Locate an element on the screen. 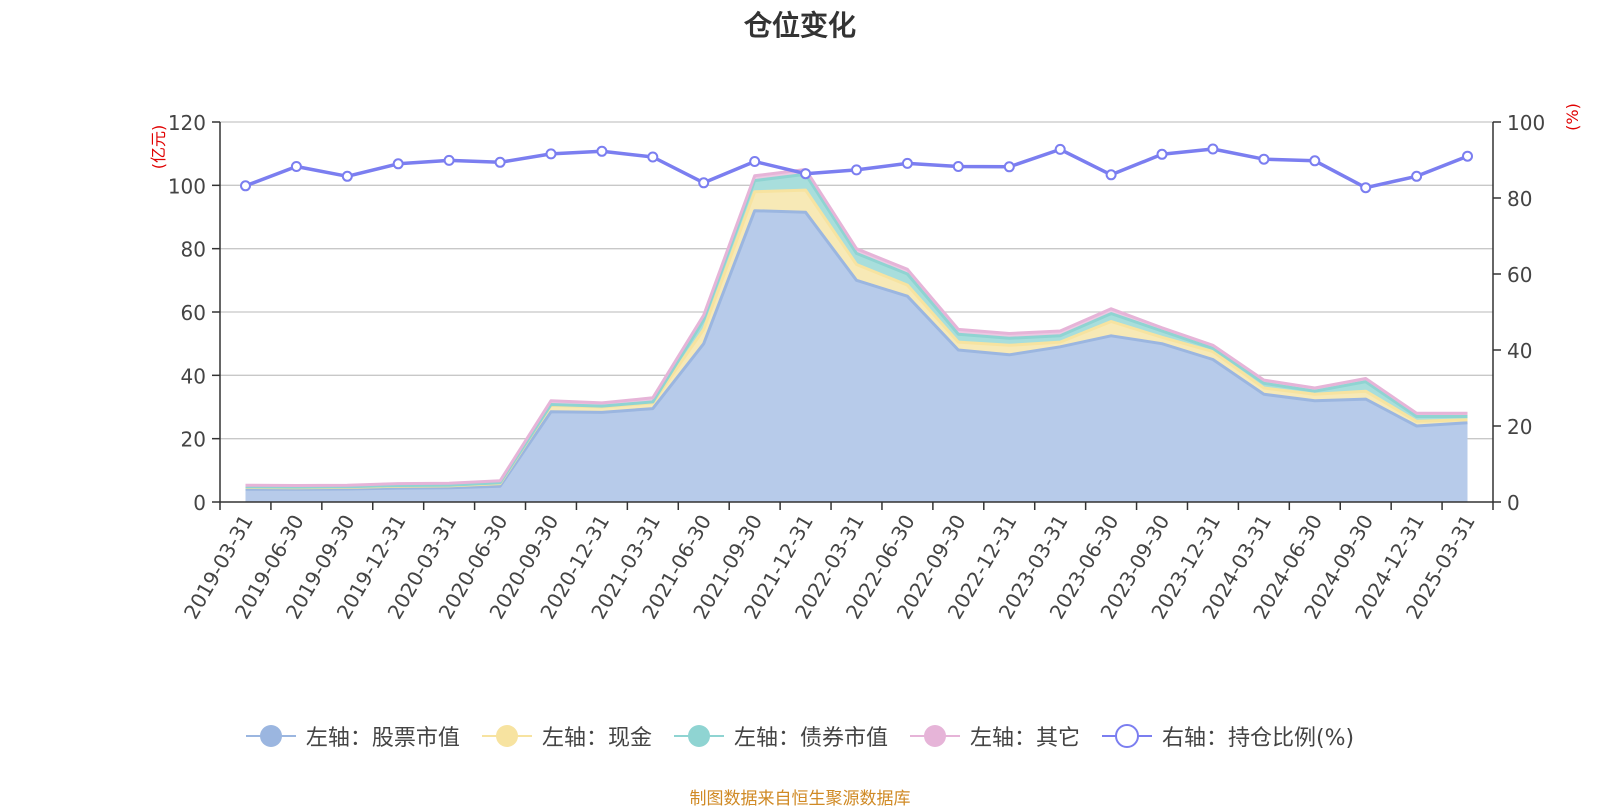  left-tick-label: 20 is located at coordinates (193, 440).